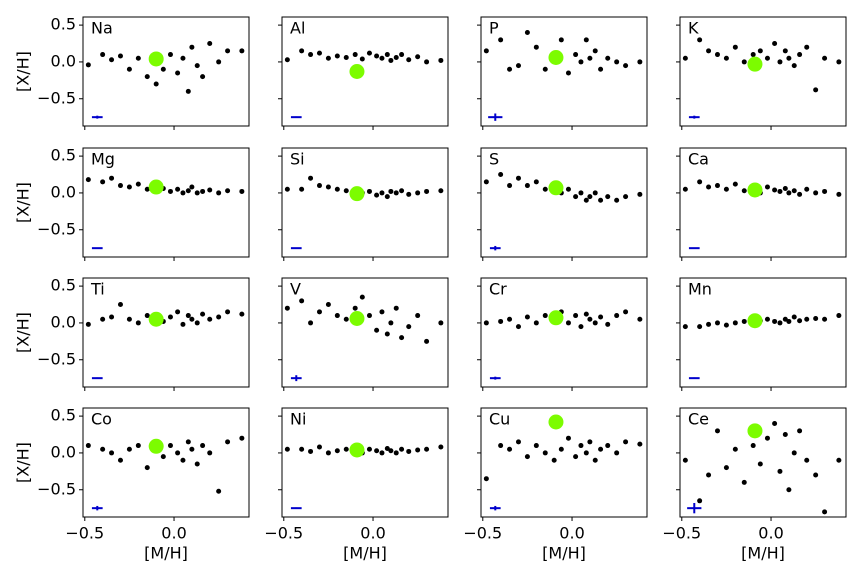 The height and width of the screenshot is (576, 864). What do you see at coordinates (103, 159) in the screenshot?
I see `panel-title: Mg` at bounding box center [103, 159].